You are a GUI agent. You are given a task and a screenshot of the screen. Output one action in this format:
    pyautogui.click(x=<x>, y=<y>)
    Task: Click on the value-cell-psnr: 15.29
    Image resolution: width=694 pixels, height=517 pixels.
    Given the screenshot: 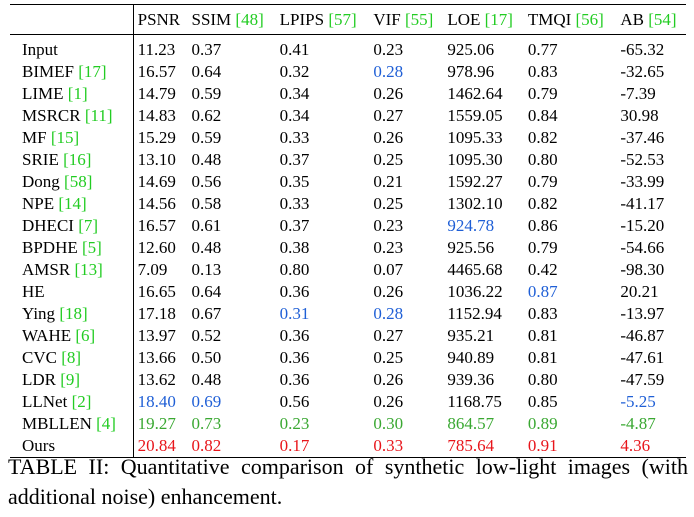 What is the action you would take?
    pyautogui.click(x=156, y=137)
    